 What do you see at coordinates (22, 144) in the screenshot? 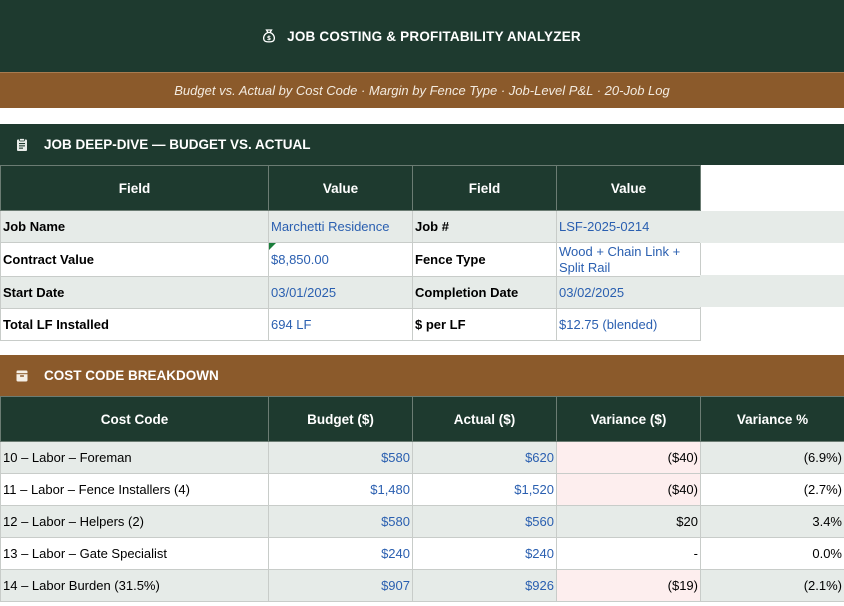
I see `clipboard-icon` at bounding box center [22, 144].